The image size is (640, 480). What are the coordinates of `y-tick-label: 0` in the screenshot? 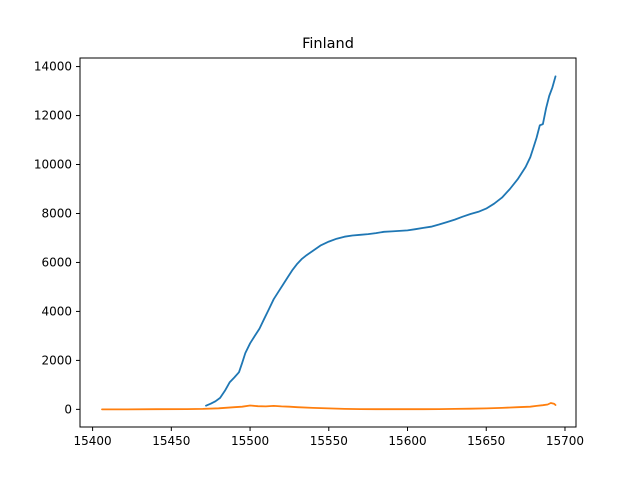 It's located at (68, 409).